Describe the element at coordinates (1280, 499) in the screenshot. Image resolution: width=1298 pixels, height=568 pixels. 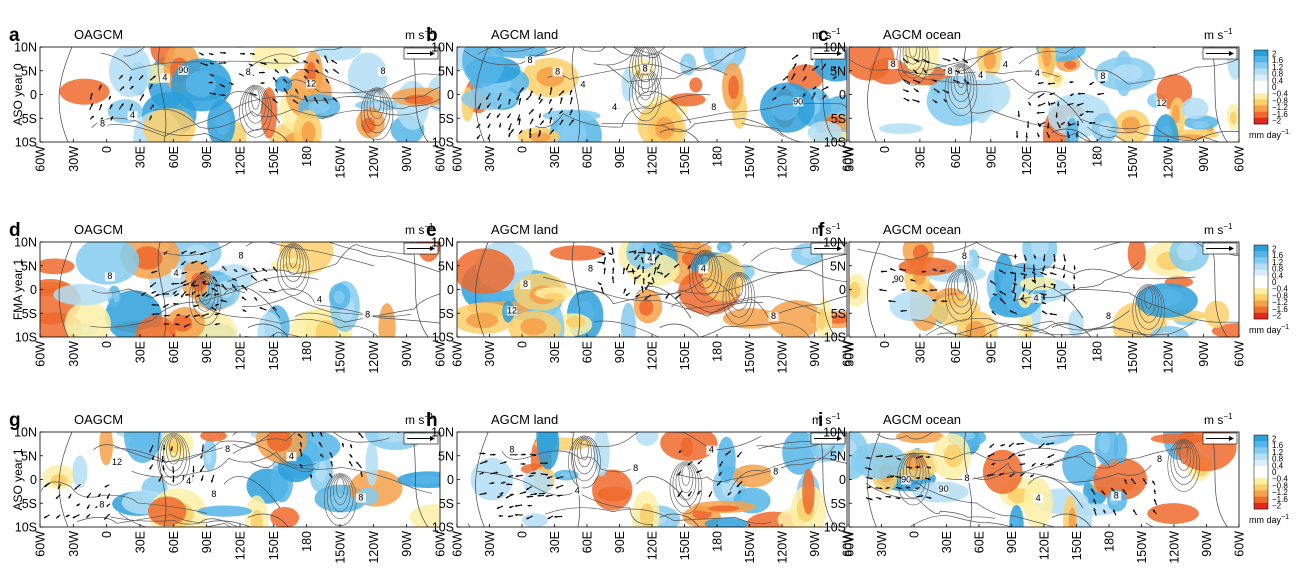
I see `colorbar-tick-label: −1.6` at that location.